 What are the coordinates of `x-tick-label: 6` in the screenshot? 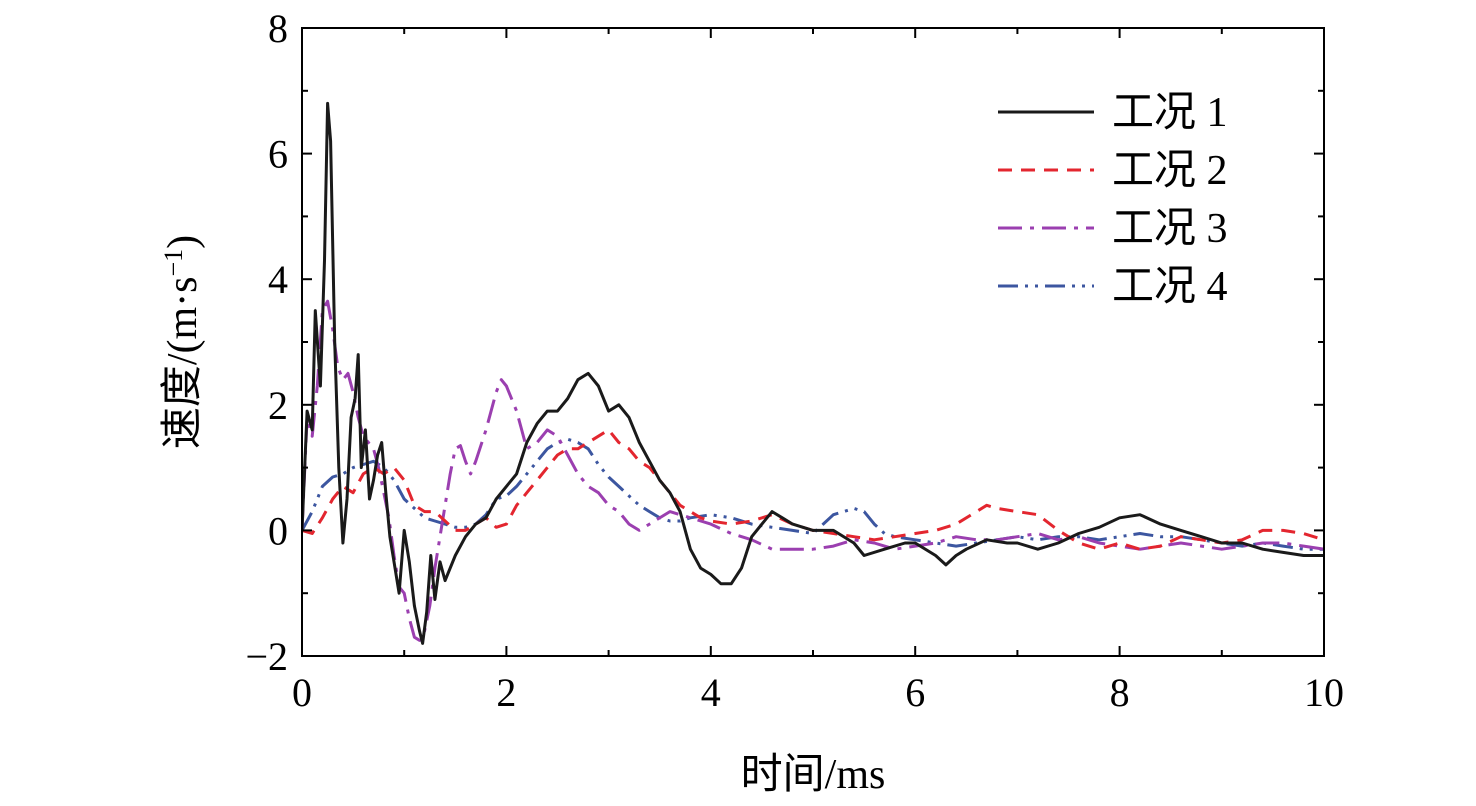 It's located at (915, 692).